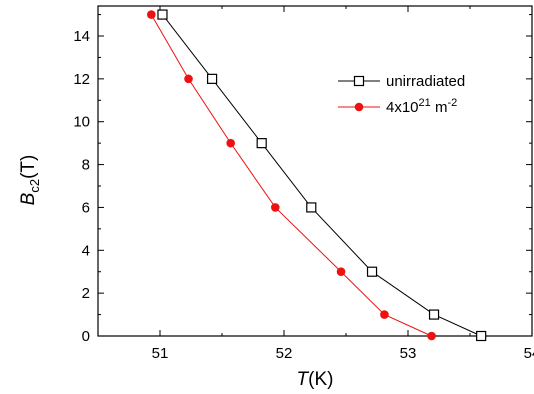 The width and height of the screenshot is (534, 394). I want to click on y-axis-title: Bc2(T), so click(30, 180).